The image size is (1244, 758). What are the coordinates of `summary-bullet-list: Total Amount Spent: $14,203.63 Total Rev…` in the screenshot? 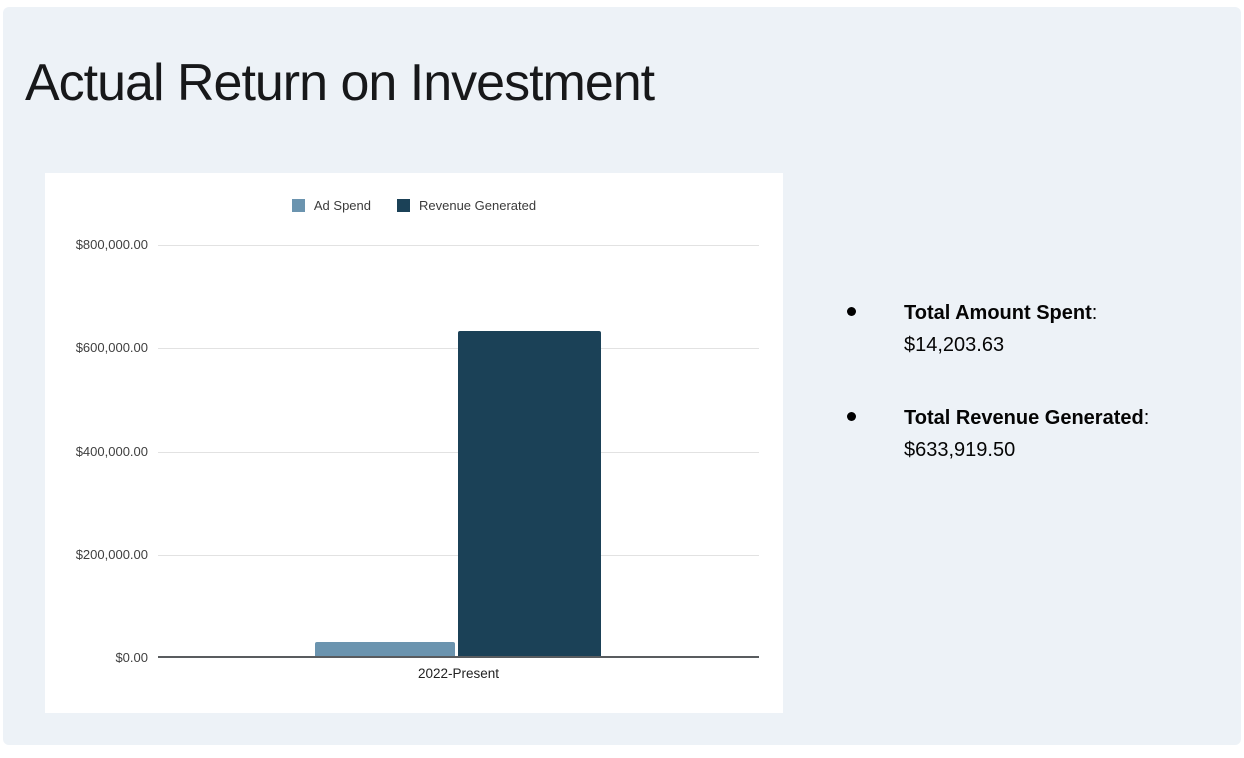 It's located at (1044, 402).